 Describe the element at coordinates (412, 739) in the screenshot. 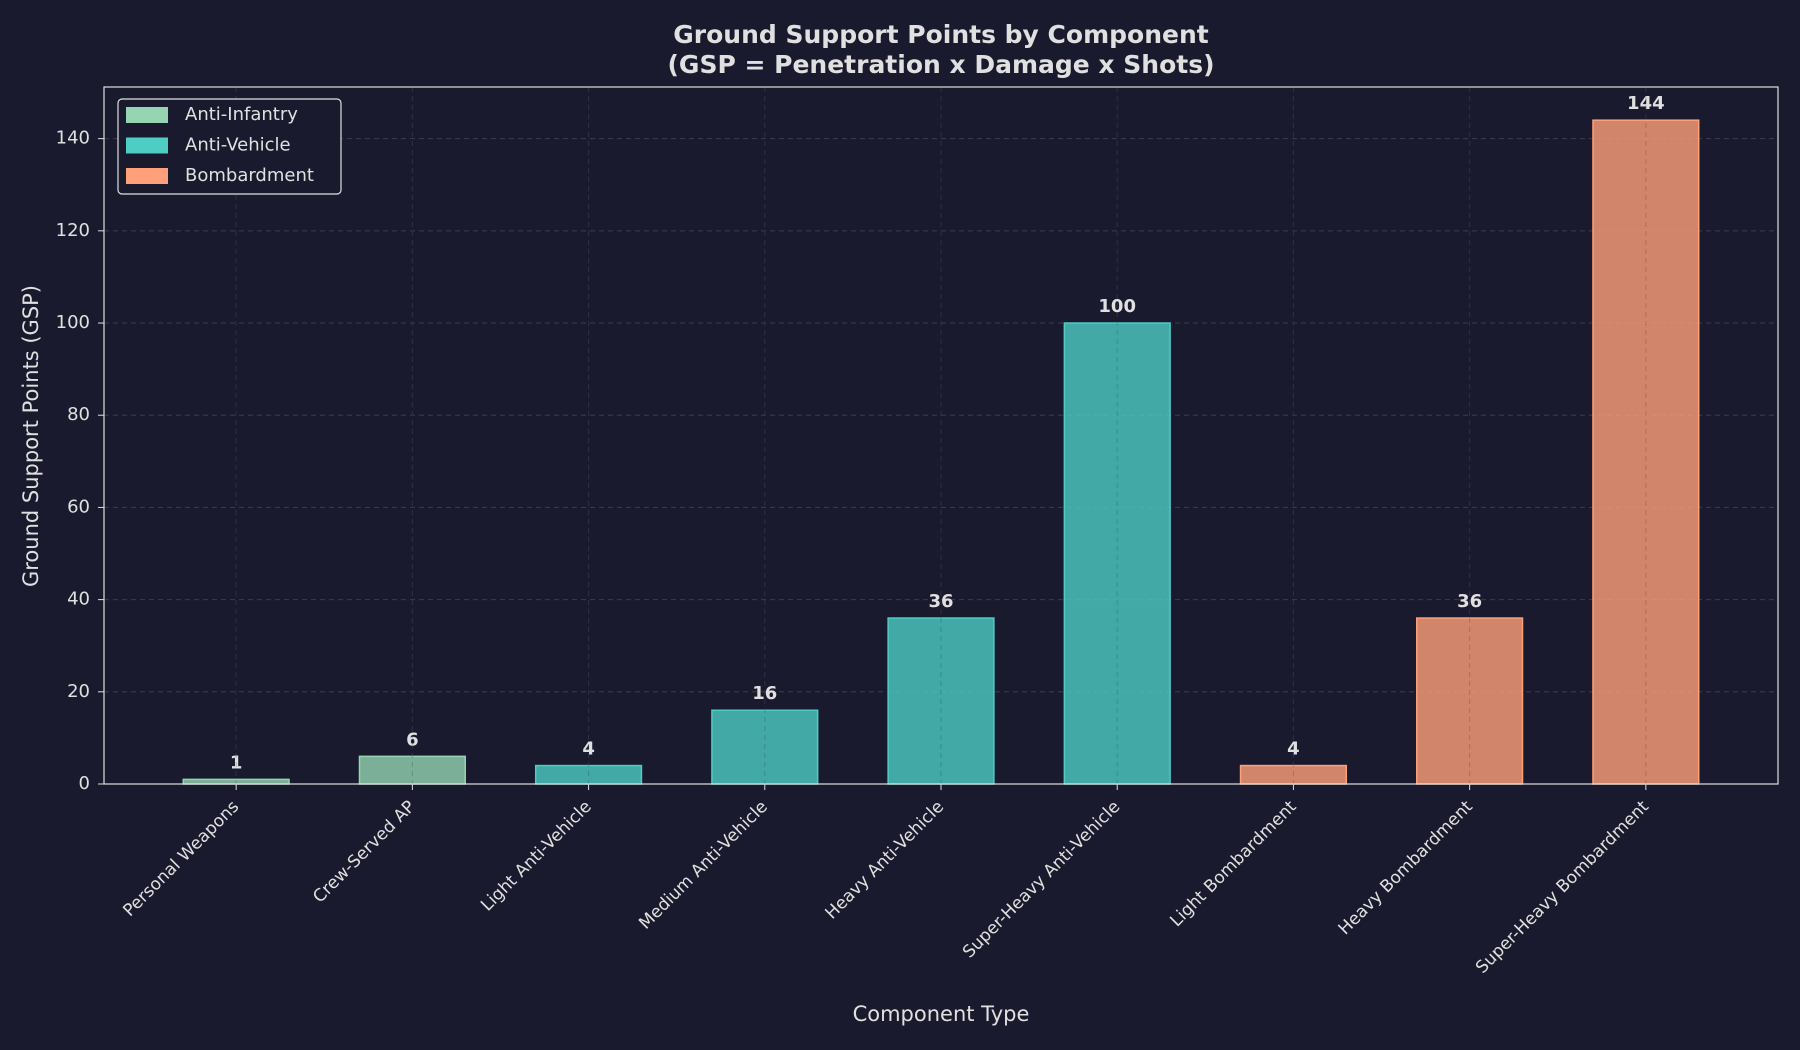

I see `value-label: 6` at that location.